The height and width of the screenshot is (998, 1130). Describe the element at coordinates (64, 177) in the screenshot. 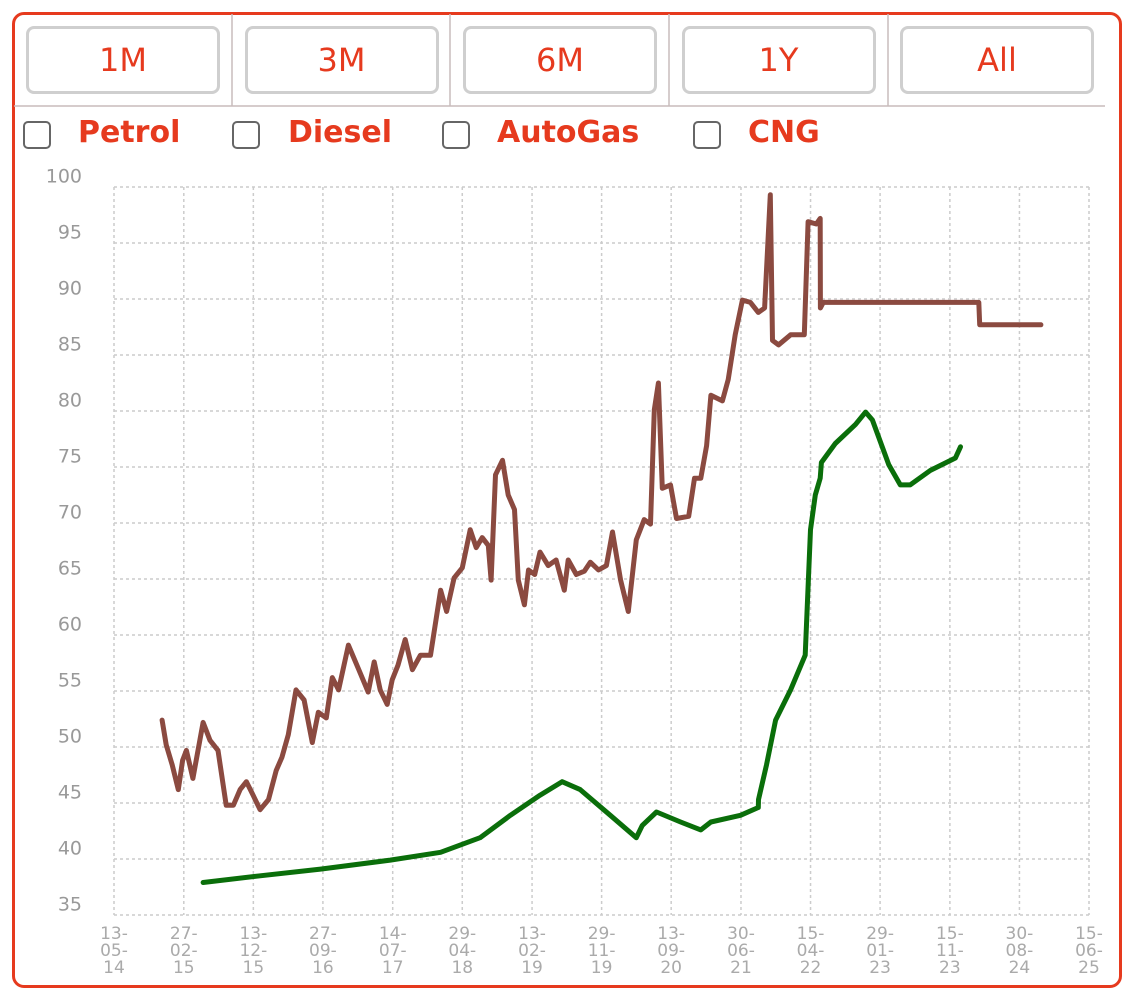

I see `y-tick-label: 100` at that location.